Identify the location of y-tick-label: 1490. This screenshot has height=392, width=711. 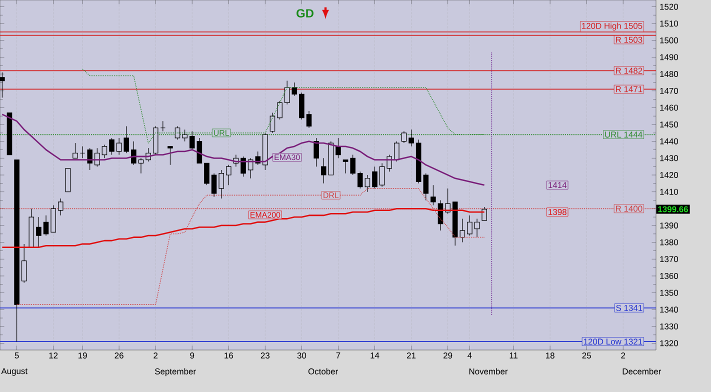
(669, 57).